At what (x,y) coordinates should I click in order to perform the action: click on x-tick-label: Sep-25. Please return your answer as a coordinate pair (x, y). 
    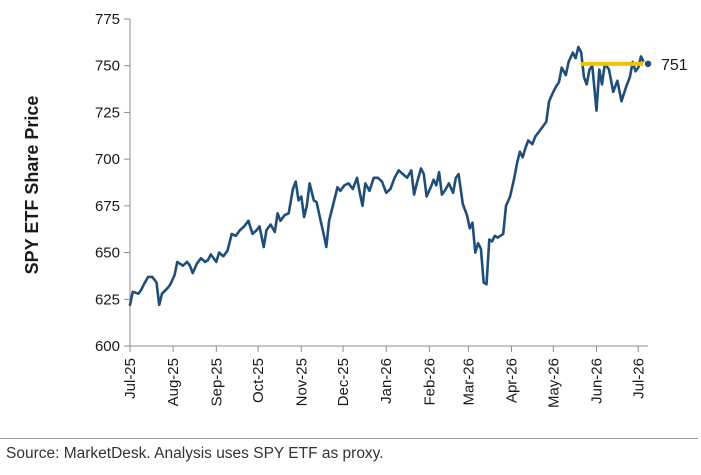
    Looking at the image, I should click on (216, 382).